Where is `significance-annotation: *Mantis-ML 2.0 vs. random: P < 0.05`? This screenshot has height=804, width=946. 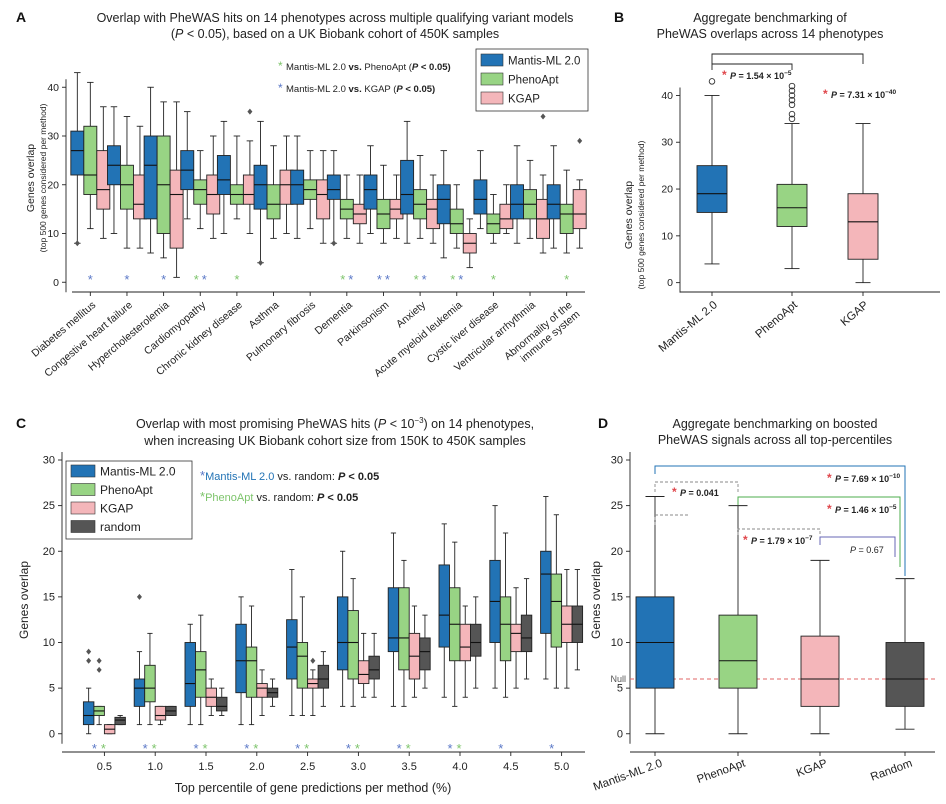
significance-annotation: *Mantis-ML 2.0 vs. random: P < 0.05 is located at coordinates (289, 475).